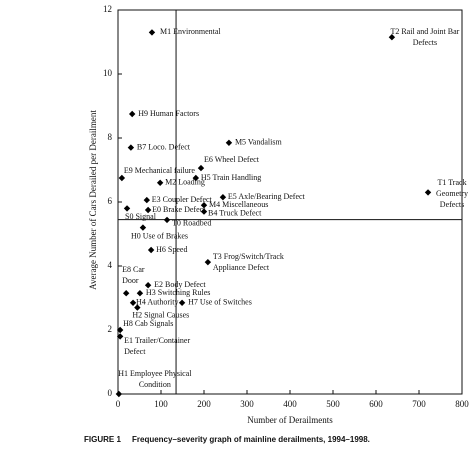 This screenshot has width=474, height=454. I want to click on x-tick-label: 100, so click(161, 404).